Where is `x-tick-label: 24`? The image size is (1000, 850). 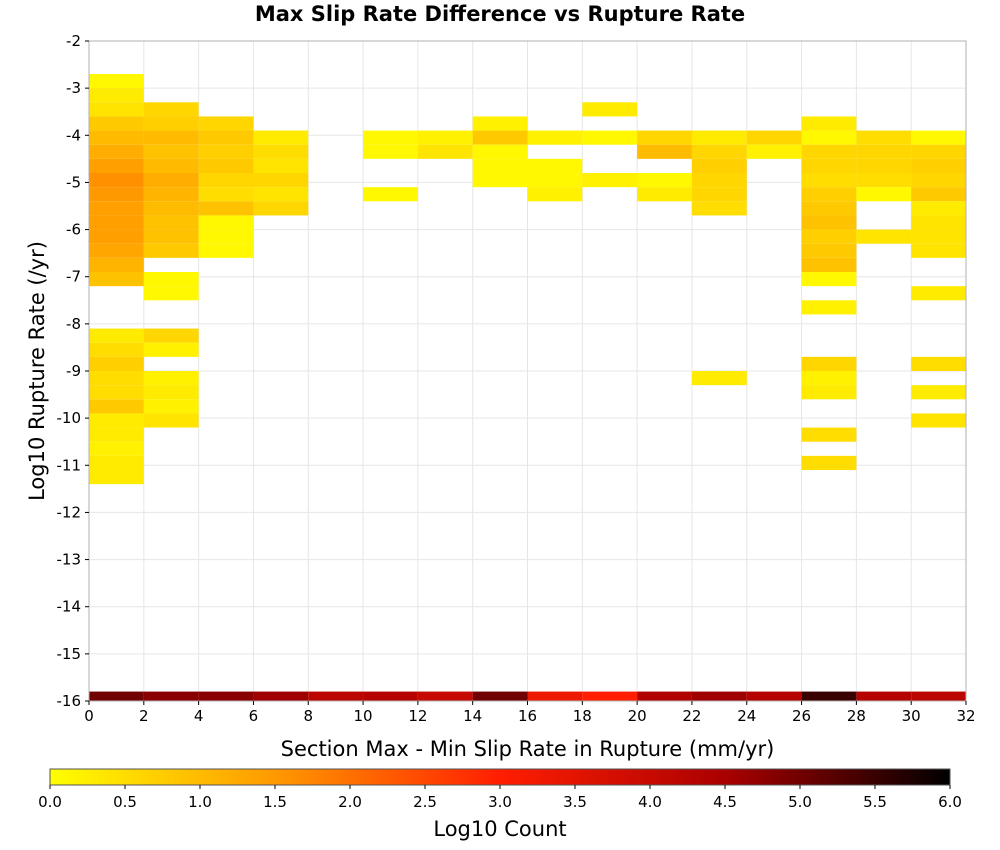 x-tick-label: 24 is located at coordinates (746, 716).